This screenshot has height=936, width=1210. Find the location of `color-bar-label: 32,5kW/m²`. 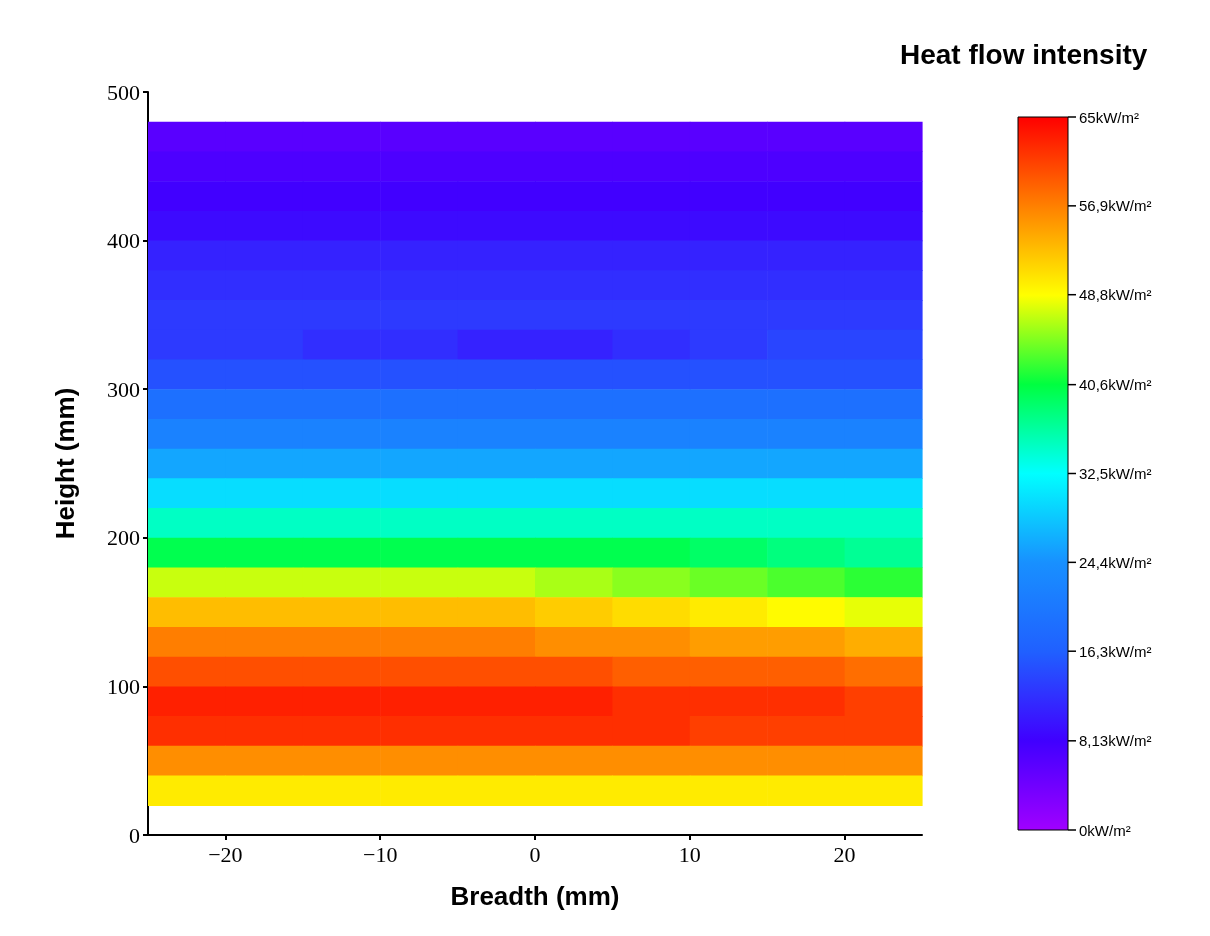

color-bar-label: 32,5kW/m² is located at coordinates (1115, 473).